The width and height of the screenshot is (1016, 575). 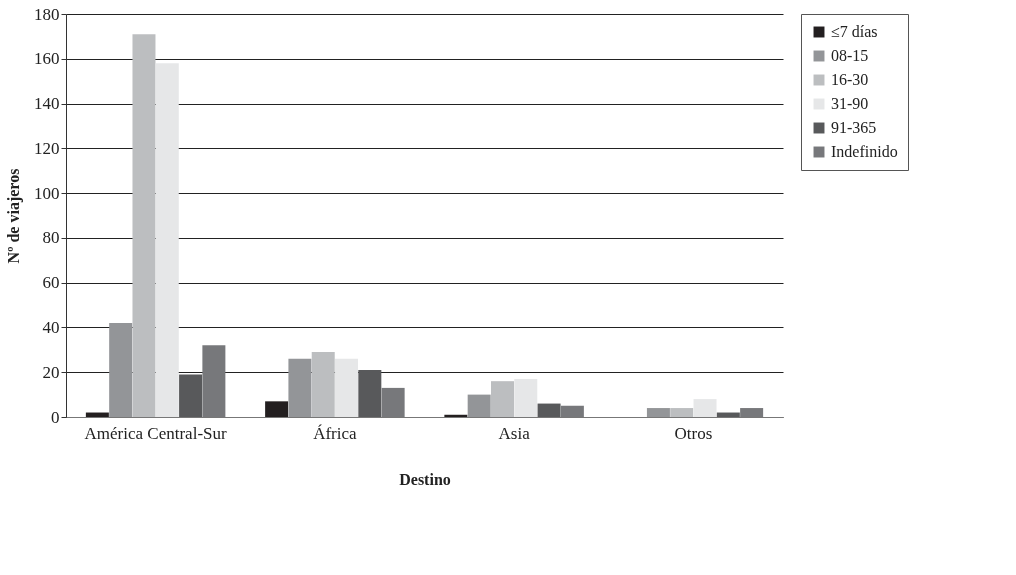 What do you see at coordinates (51, 327) in the screenshot?
I see `y-tick-label: 40` at bounding box center [51, 327].